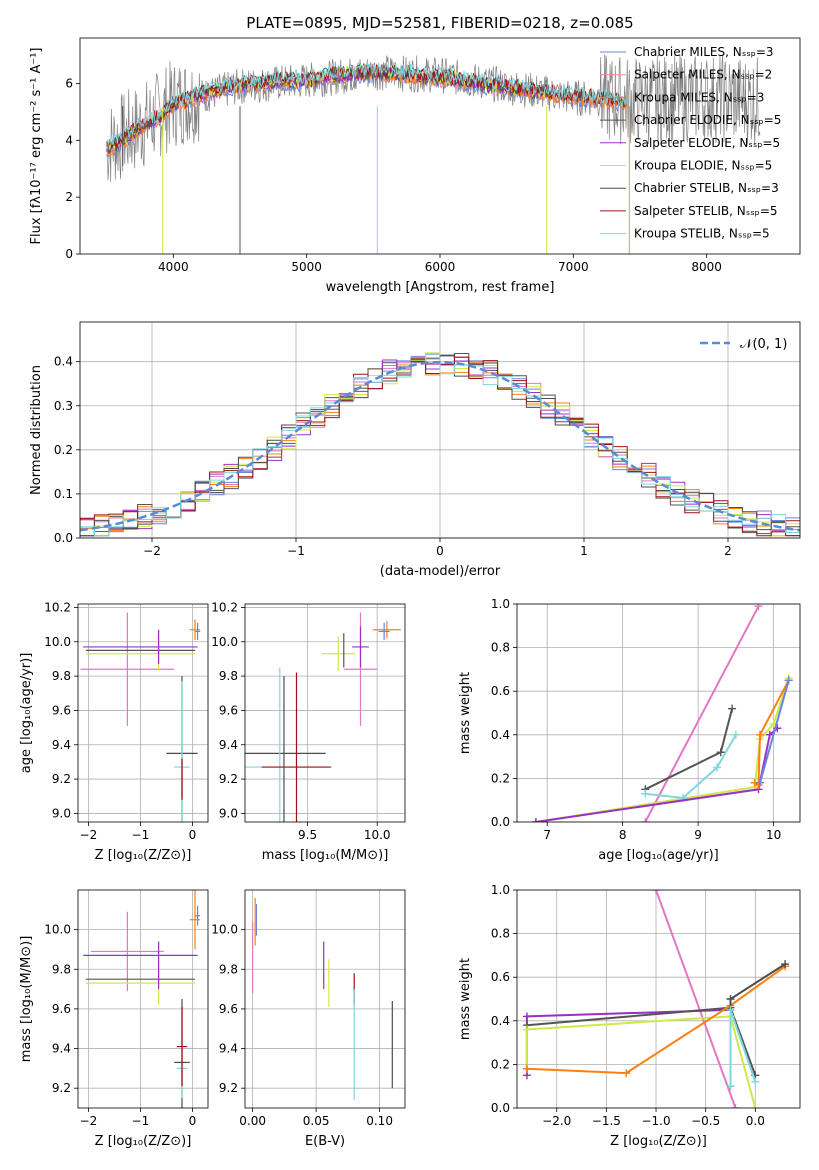 Image resolution: width=819 pixels, height=1170 pixels. Describe the element at coordinates (36, 430) in the screenshot. I see `y-axis-label: Normed distribution` at that location.